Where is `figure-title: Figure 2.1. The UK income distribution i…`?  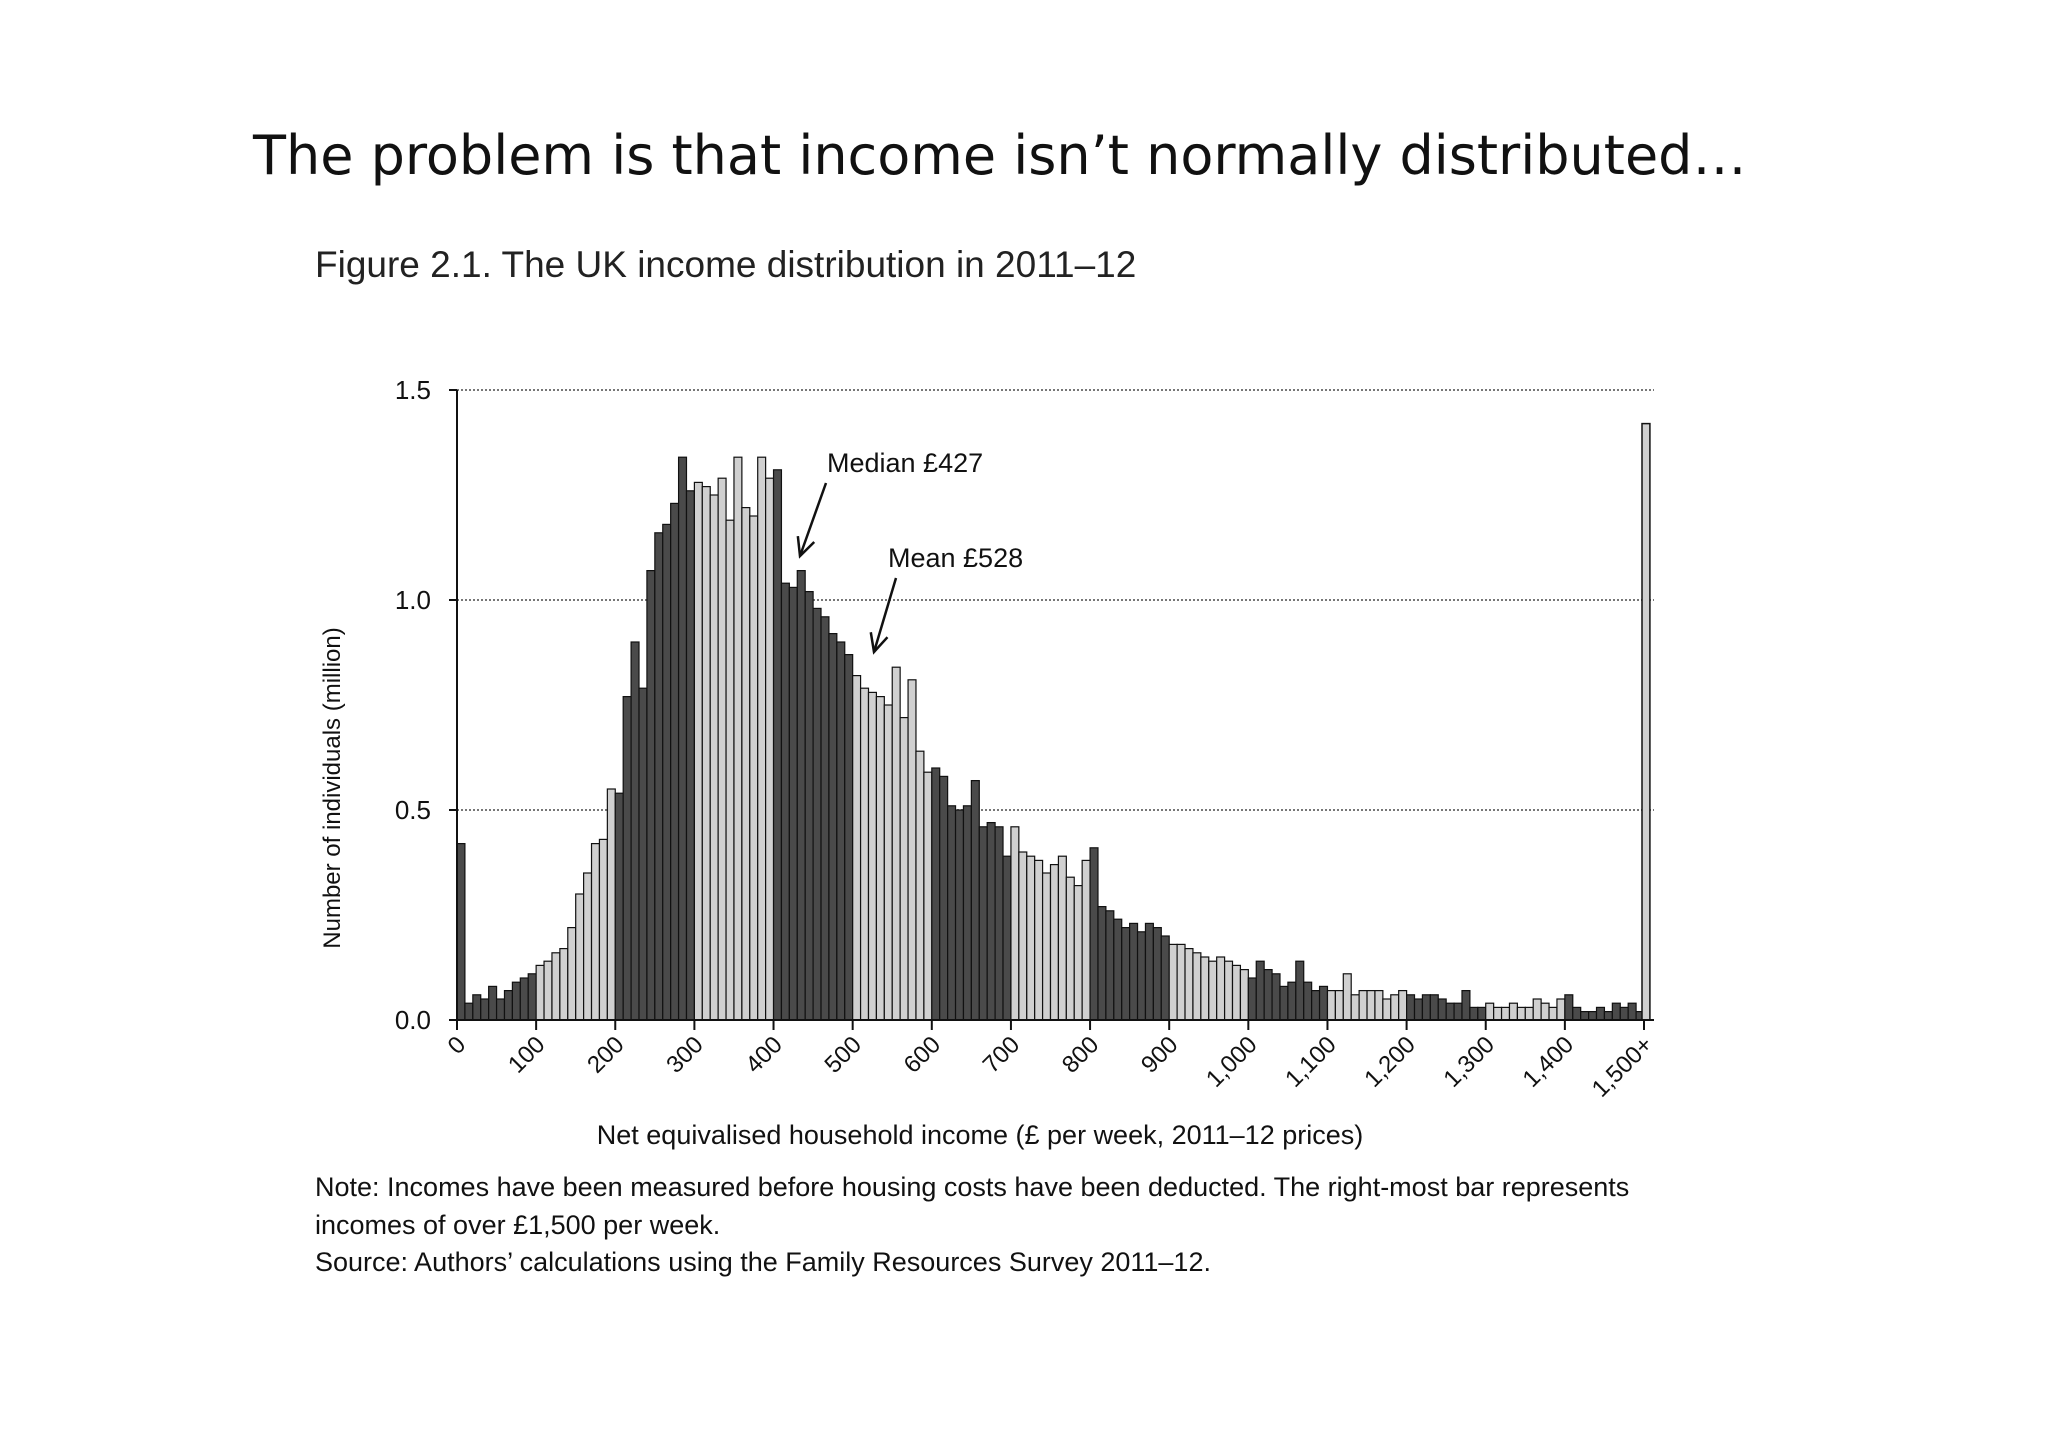 figure-title: Figure 2.1. The UK income distribution i… is located at coordinates (726, 264).